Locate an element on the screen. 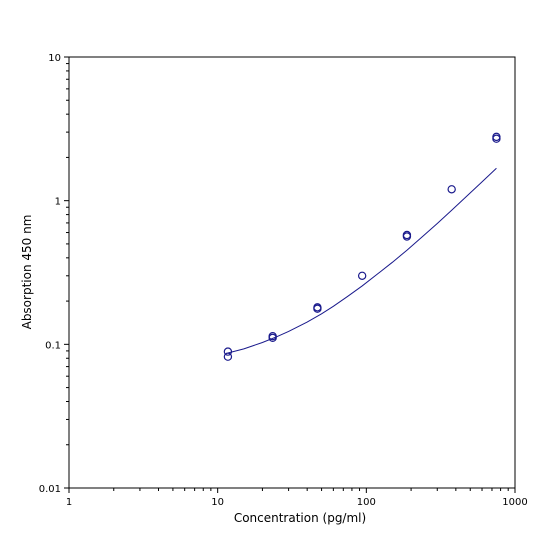 This screenshot has height=547, width=541. x-axis-ticks: 1 10 100 1000 is located at coordinates (297, 498).